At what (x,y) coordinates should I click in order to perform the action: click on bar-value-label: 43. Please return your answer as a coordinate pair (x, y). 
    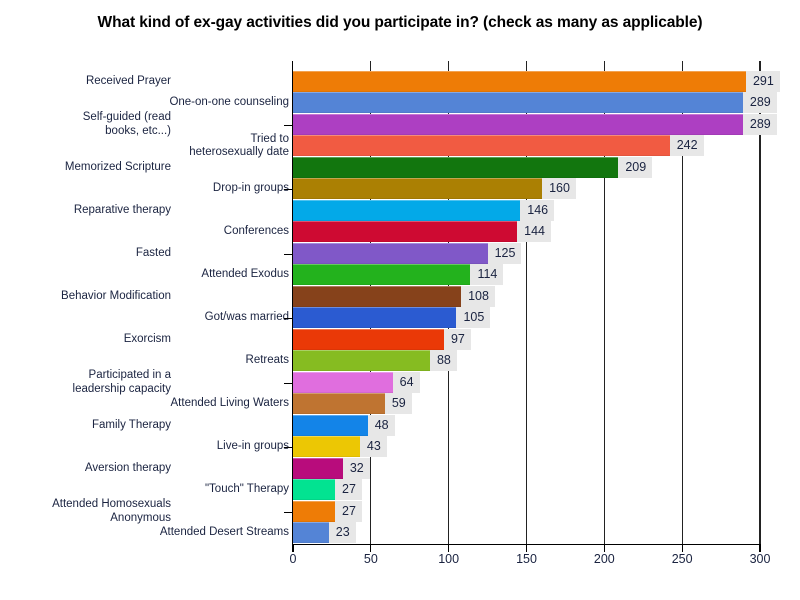
    Looking at the image, I should click on (373, 446).